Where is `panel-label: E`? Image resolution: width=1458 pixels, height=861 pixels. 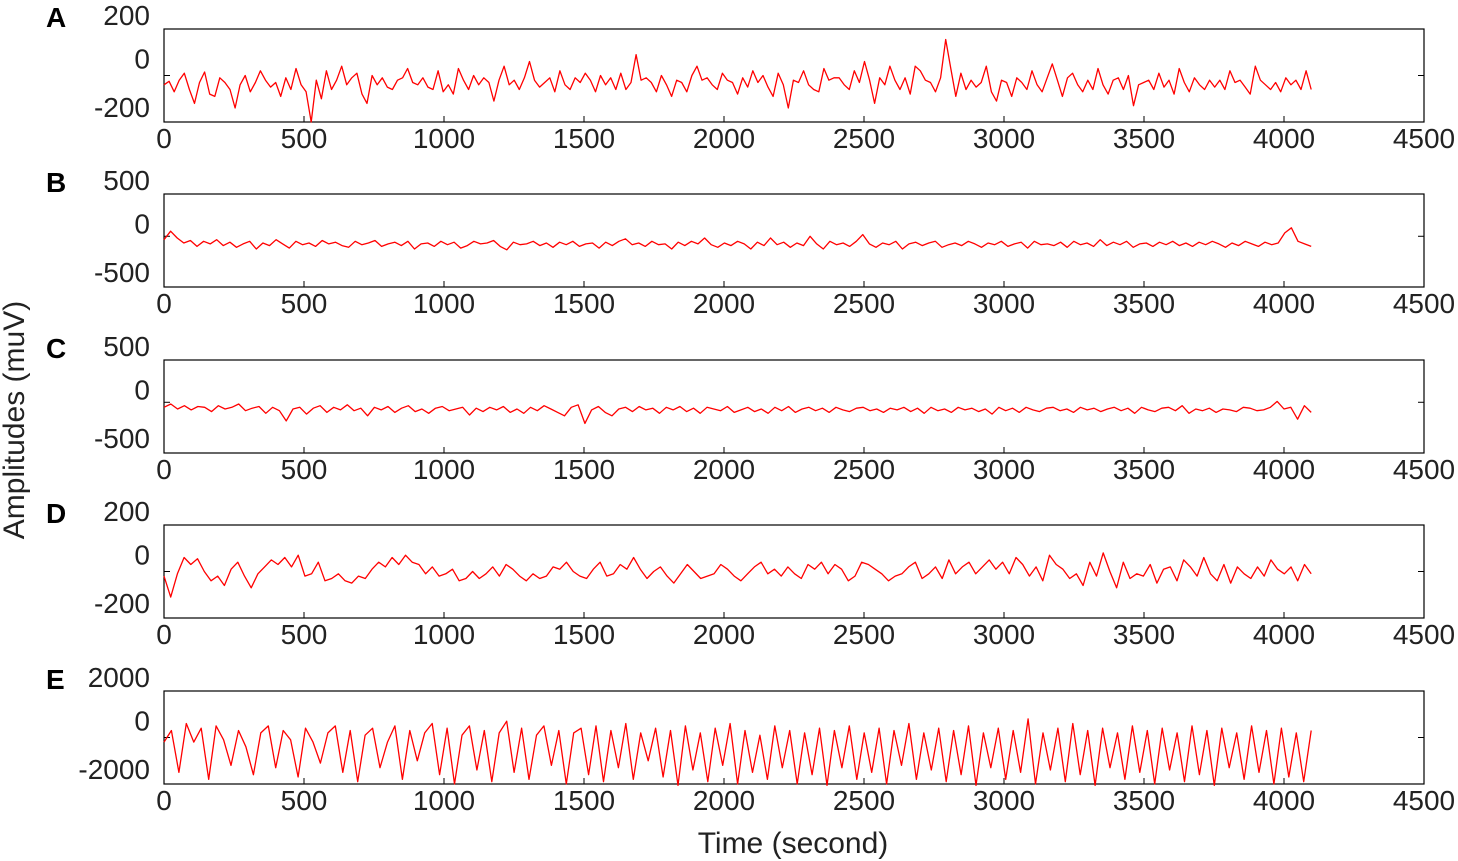 panel-label: E is located at coordinates (55, 679).